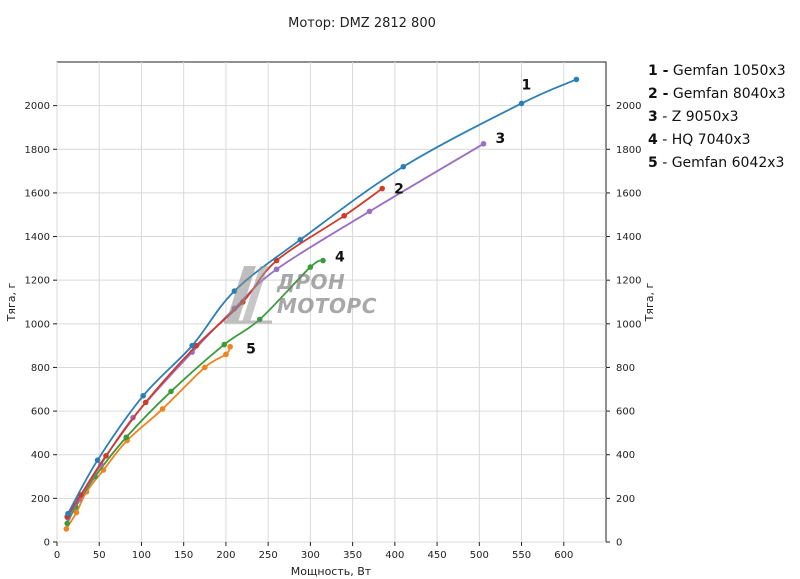  I want to click on y-tick-label: 400, so click(40, 455).